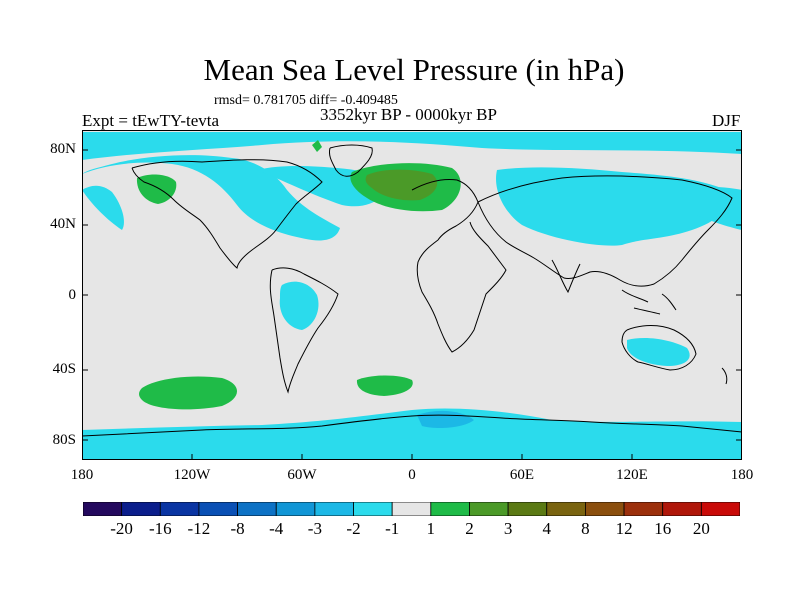 The image size is (800, 600). What do you see at coordinates (726, 120) in the screenshot?
I see `season-label: DJF` at bounding box center [726, 120].